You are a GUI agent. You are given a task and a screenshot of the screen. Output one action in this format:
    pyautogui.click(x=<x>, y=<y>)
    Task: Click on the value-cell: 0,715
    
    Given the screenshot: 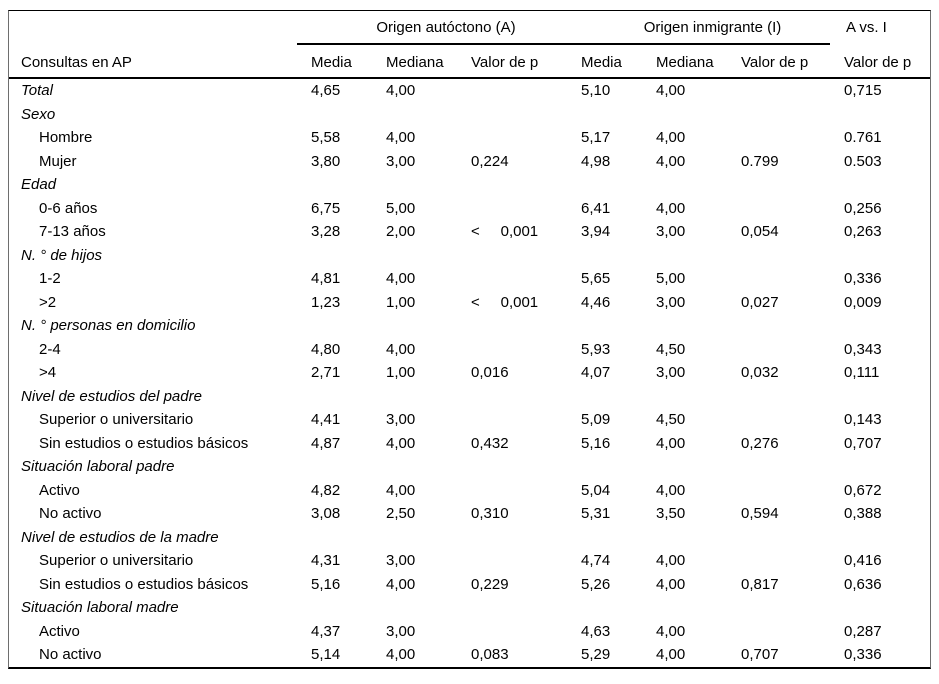 What is the action you would take?
    pyautogui.click(x=863, y=91)
    